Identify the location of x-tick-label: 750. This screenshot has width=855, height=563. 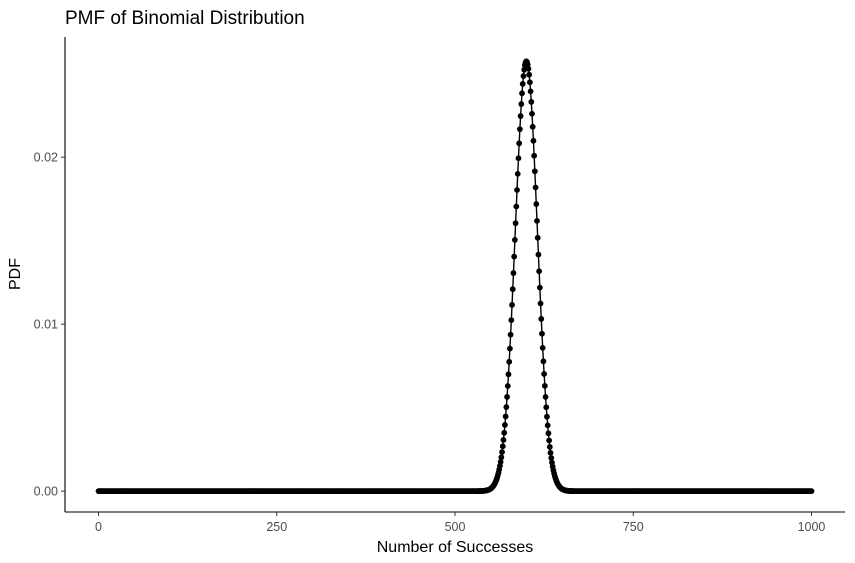
(633, 527).